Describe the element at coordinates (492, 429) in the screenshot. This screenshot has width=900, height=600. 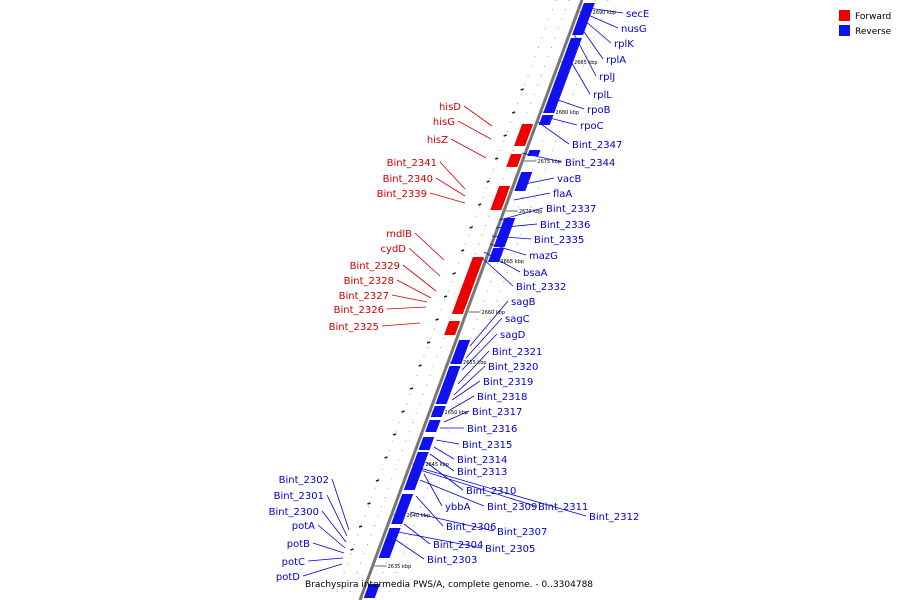
I see `reverse-gene-label: Bint_2316` at that location.